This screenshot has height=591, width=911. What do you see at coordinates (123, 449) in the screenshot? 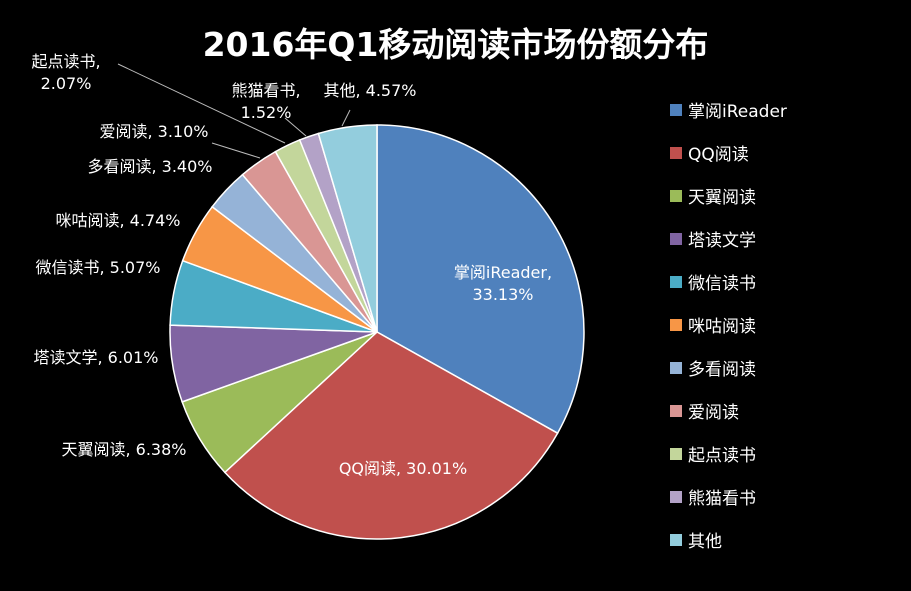
I see `slice-data-label: 天翼阅读, 6.38%` at bounding box center [123, 449].